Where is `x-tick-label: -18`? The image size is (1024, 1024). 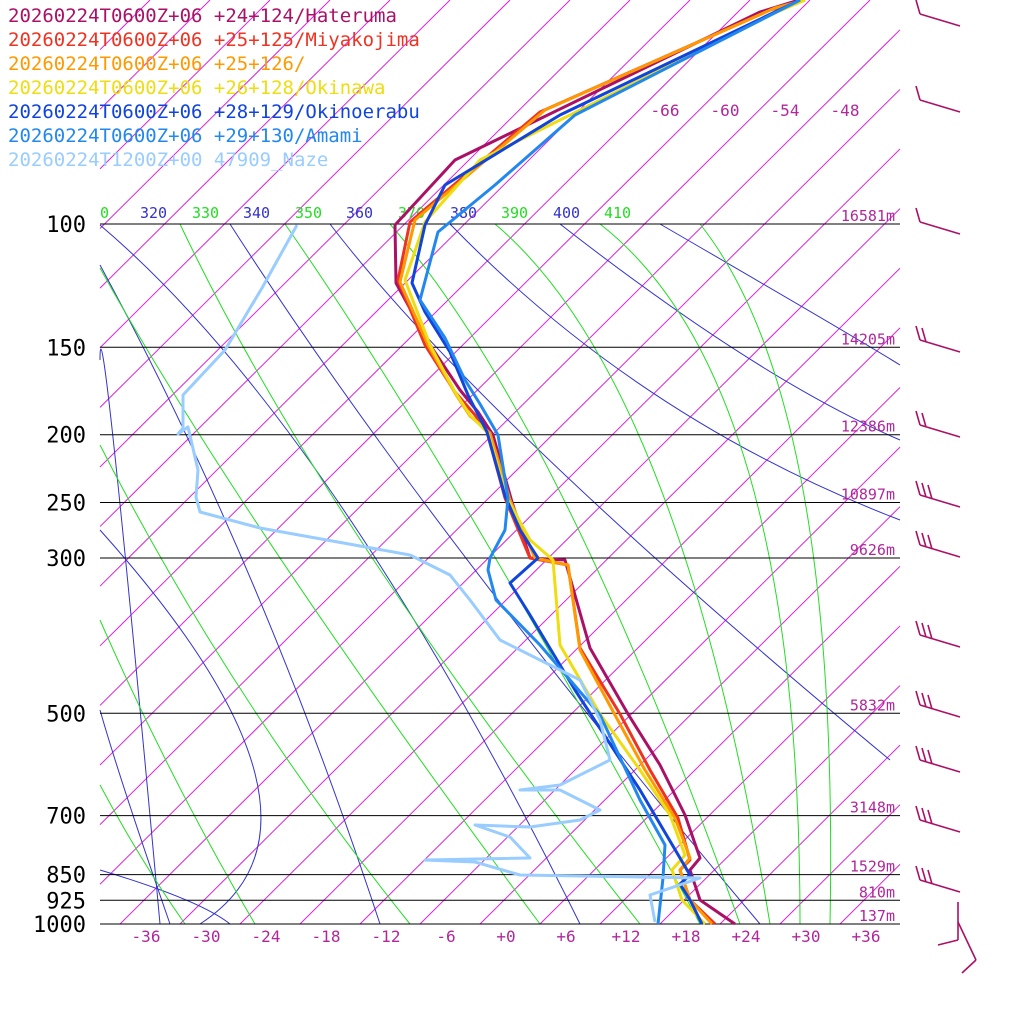
x-tick-label: -18 is located at coordinates (326, 936).